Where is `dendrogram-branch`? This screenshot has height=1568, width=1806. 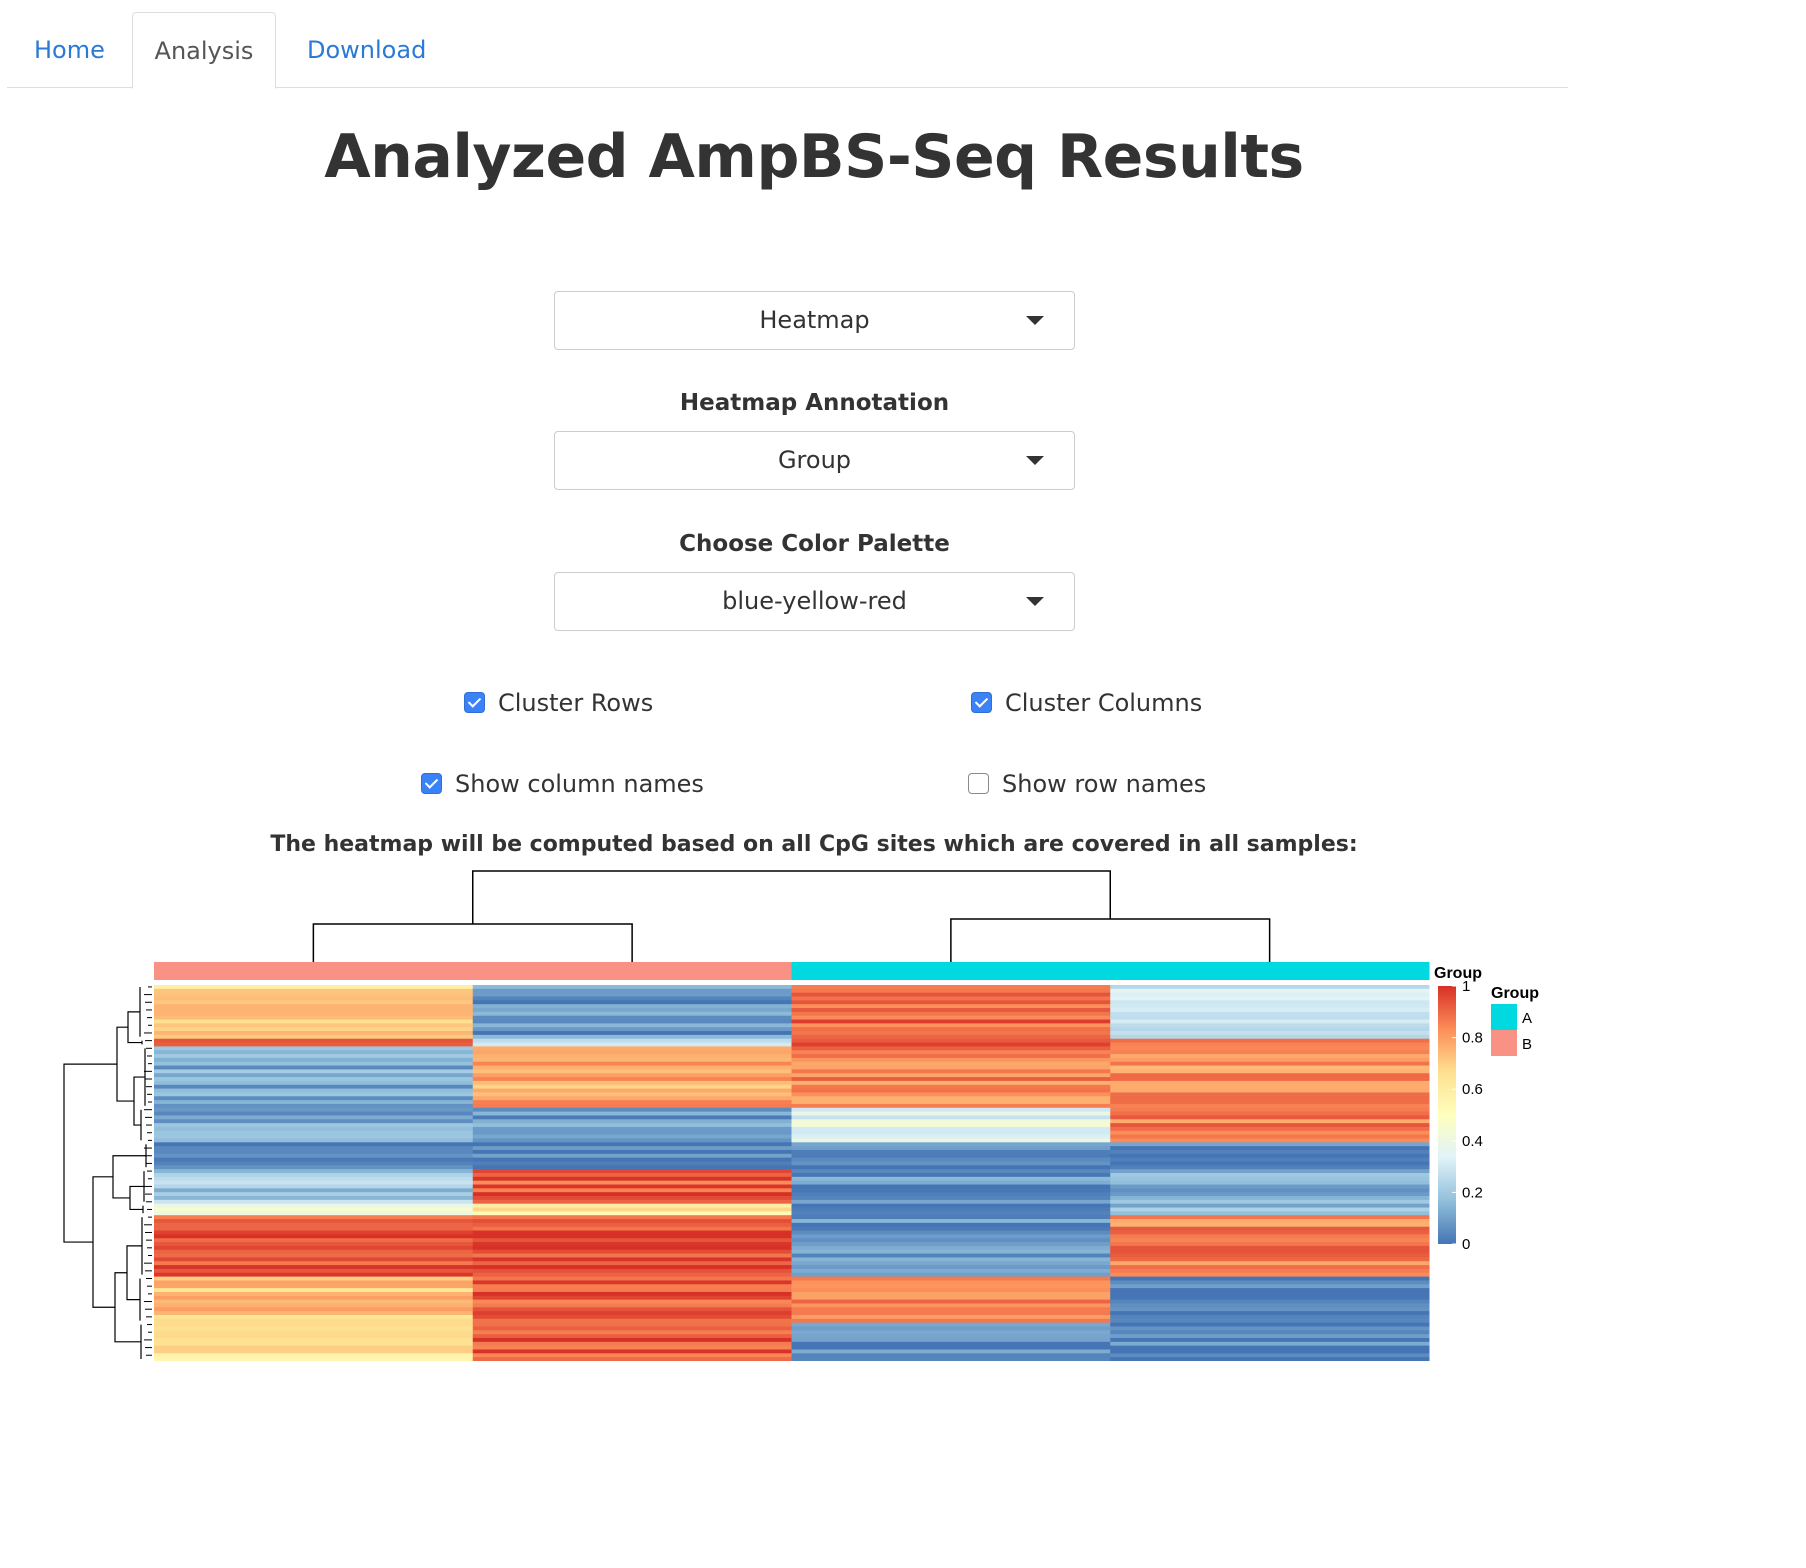
dendrogram-branch is located at coordinates (127, 1307).